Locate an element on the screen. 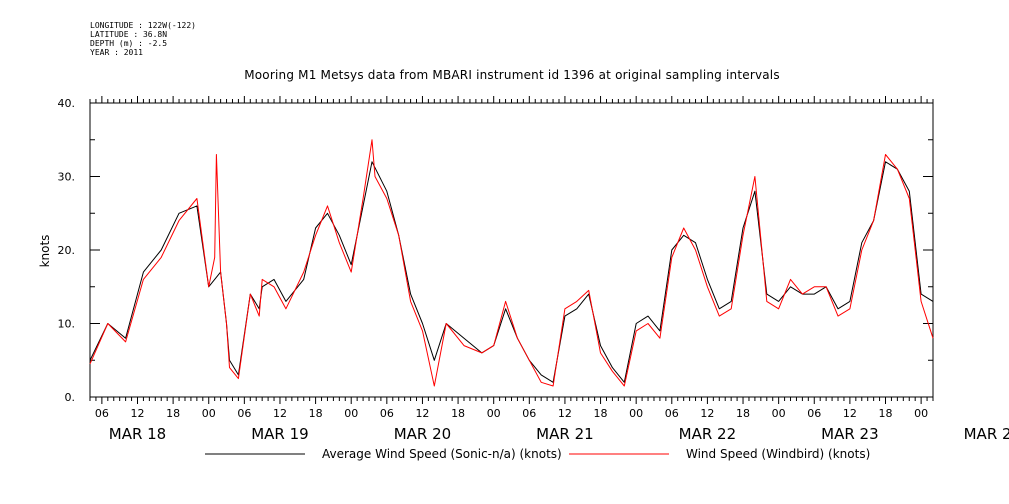  x-date-label: MAR 24 is located at coordinates (986, 434).